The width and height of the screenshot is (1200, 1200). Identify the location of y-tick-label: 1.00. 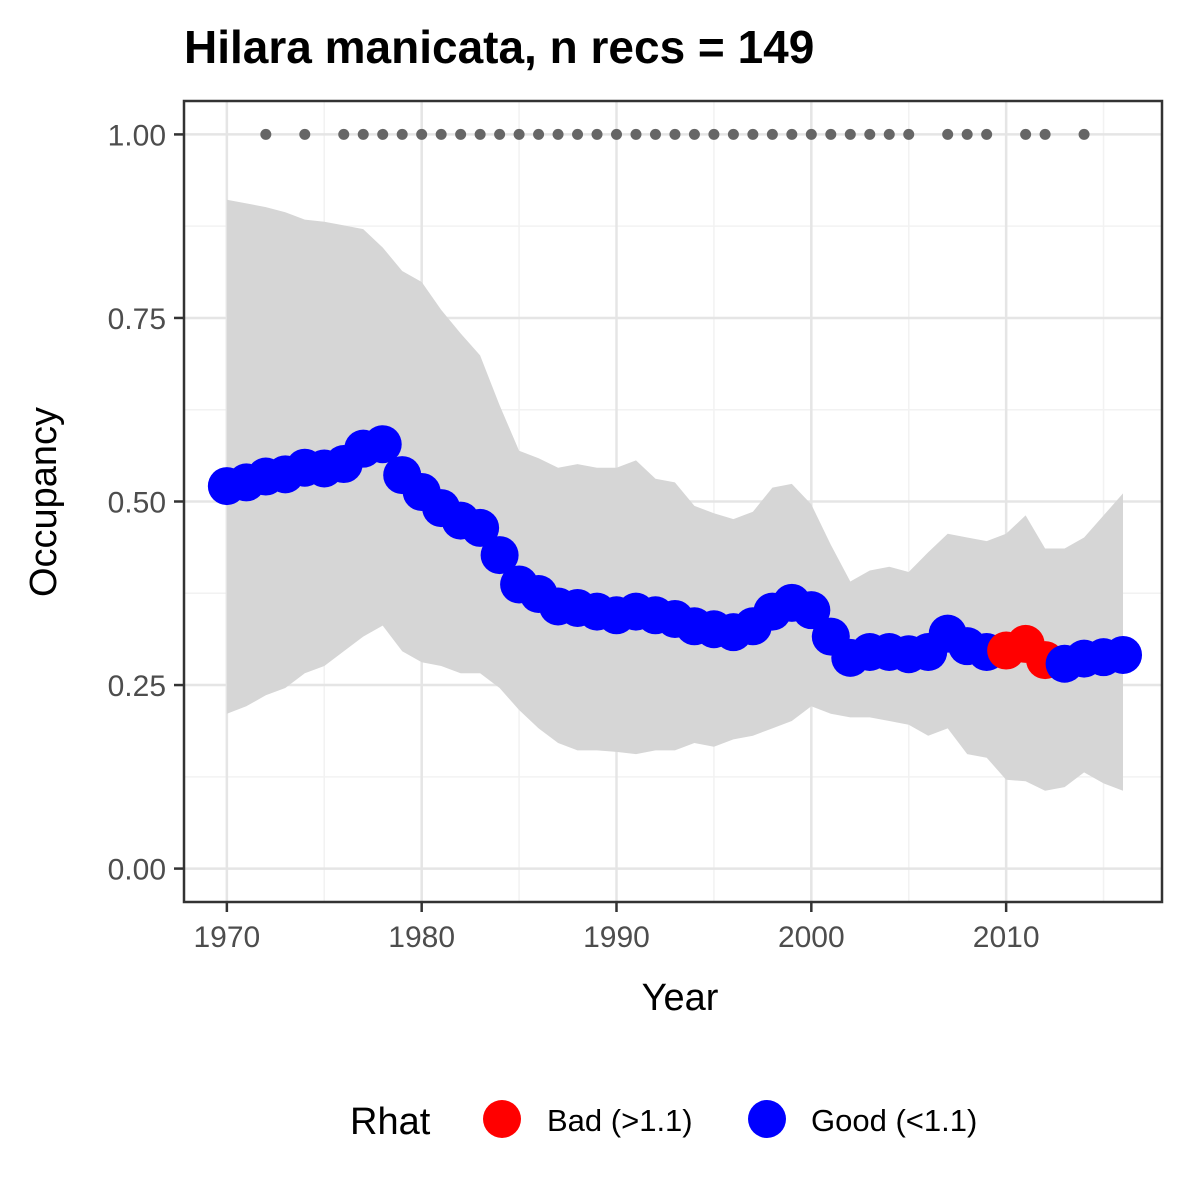
(137, 135).